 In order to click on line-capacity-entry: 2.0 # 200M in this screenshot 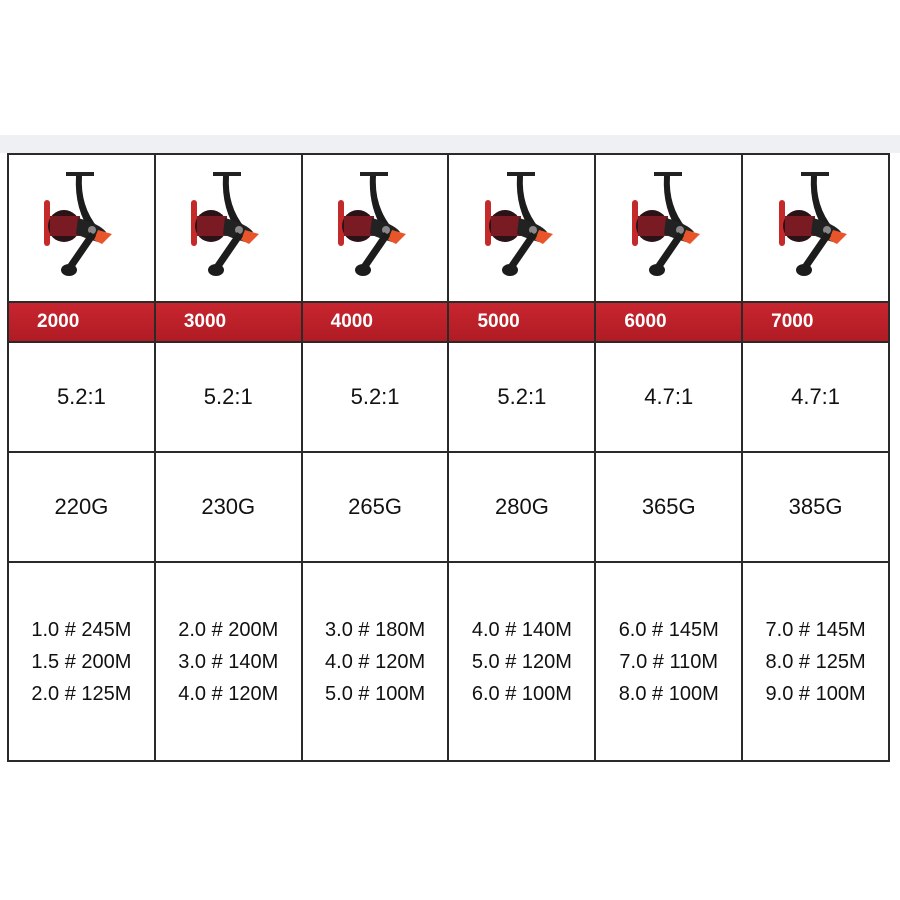, I will do `click(228, 629)`.